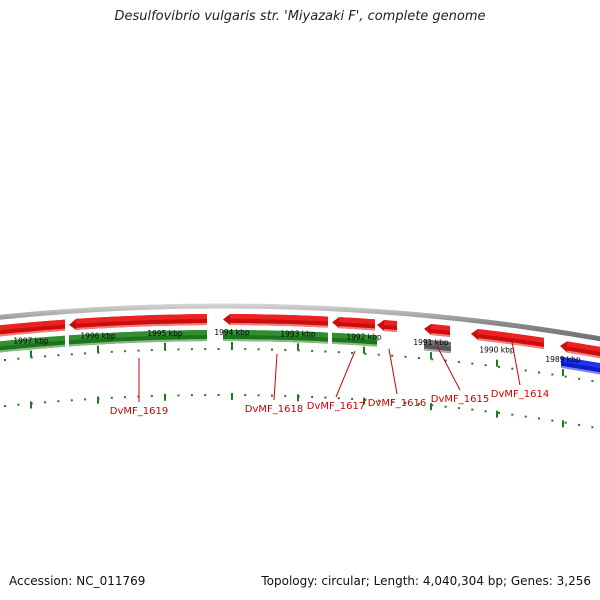 The width and height of the screenshot is (600, 600). What do you see at coordinates (298, 333) in the screenshot?
I see `scale-label: 1993 kbp` at bounding box center [298, 333].